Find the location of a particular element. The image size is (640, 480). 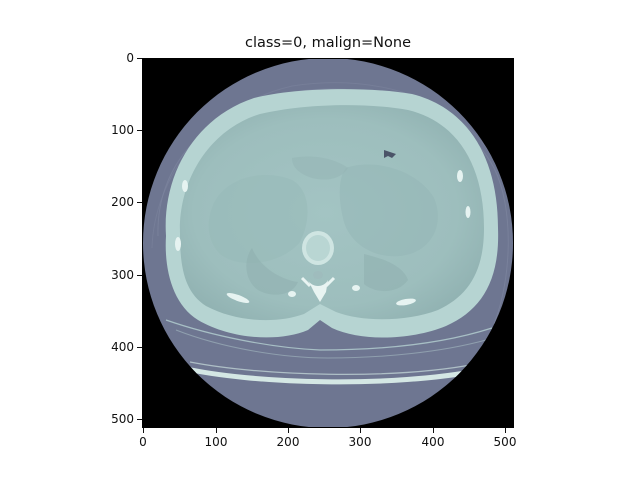

x-tick-label: 200 is located at coordinates (288, 442).